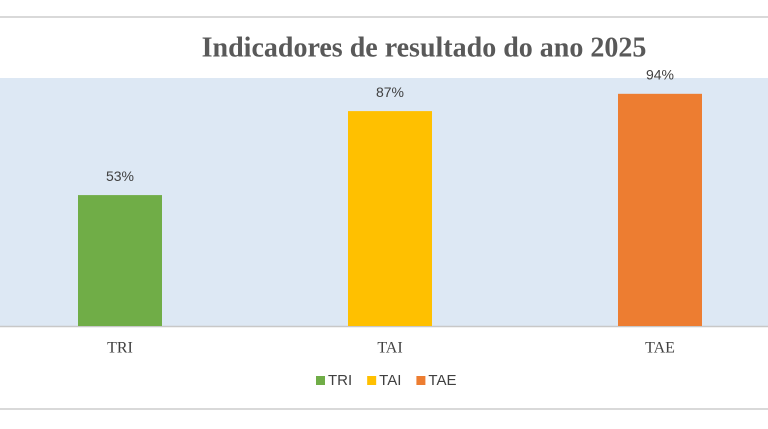 The width and height of the screenshot is (768, 429). What do you see at coordinates (442, 380) in the screenshot?
I see `legend-label: TAE` at bounding box center [442, 380].